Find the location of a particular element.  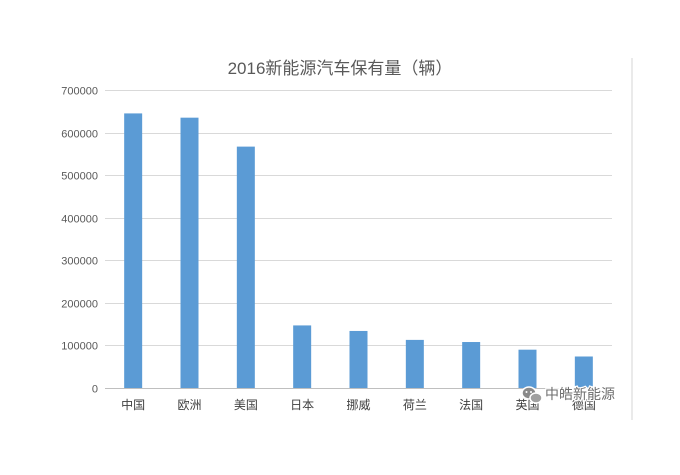

y-tick-label: 600000 is located at coordinates (79, 135).